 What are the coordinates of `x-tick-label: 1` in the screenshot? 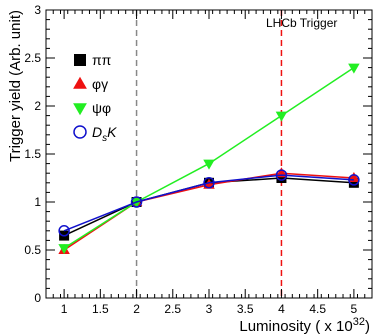 It's located at (64, 309).